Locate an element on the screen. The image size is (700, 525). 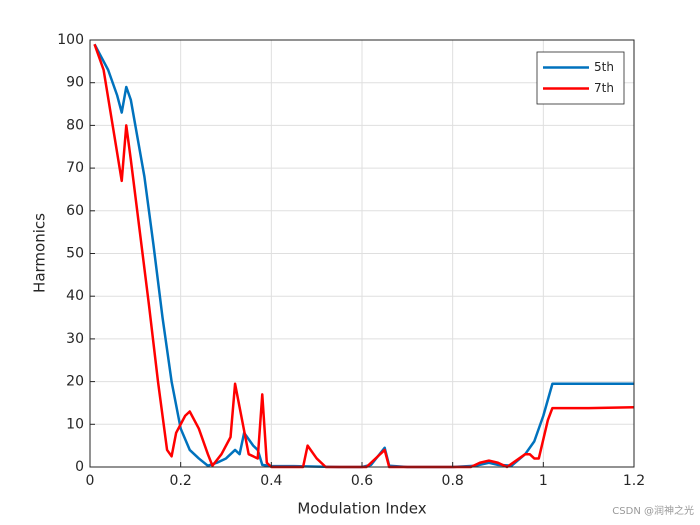
x-axis-label: Modulation Index is located at coordinates (361, 509).